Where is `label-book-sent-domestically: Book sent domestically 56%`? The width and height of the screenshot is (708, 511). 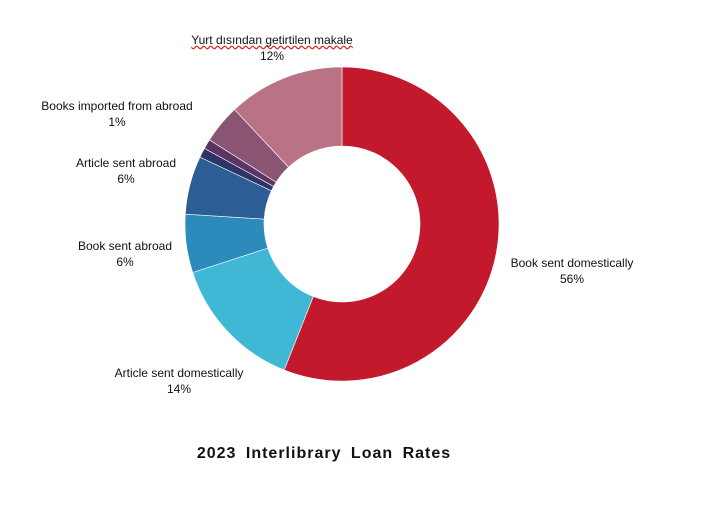 label-book-sent-domestically: Book sent domestically 56% is located at coordinates (572, 271).